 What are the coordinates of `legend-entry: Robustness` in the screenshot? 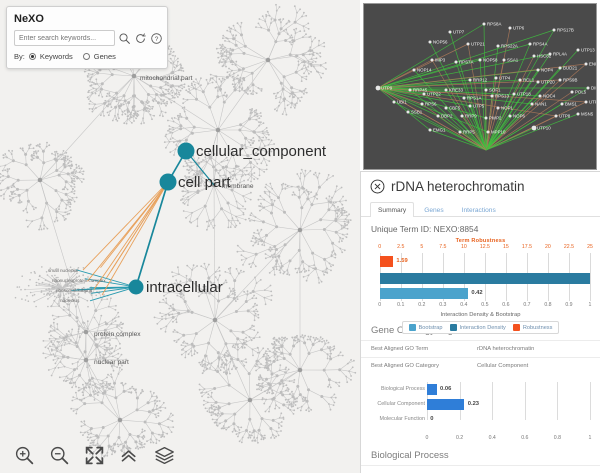 It's located at (532, 327).